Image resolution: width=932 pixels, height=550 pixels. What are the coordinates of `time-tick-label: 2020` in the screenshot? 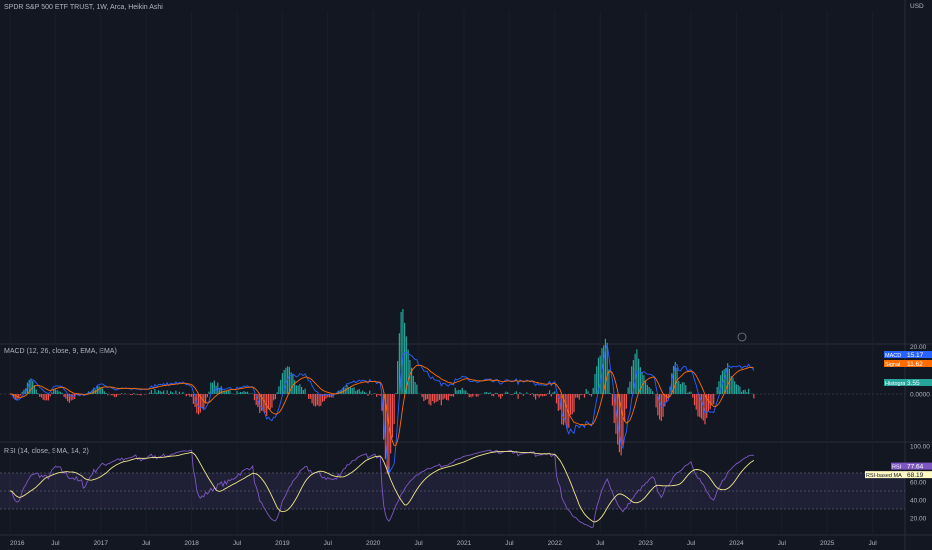 It's located at (373, 543).